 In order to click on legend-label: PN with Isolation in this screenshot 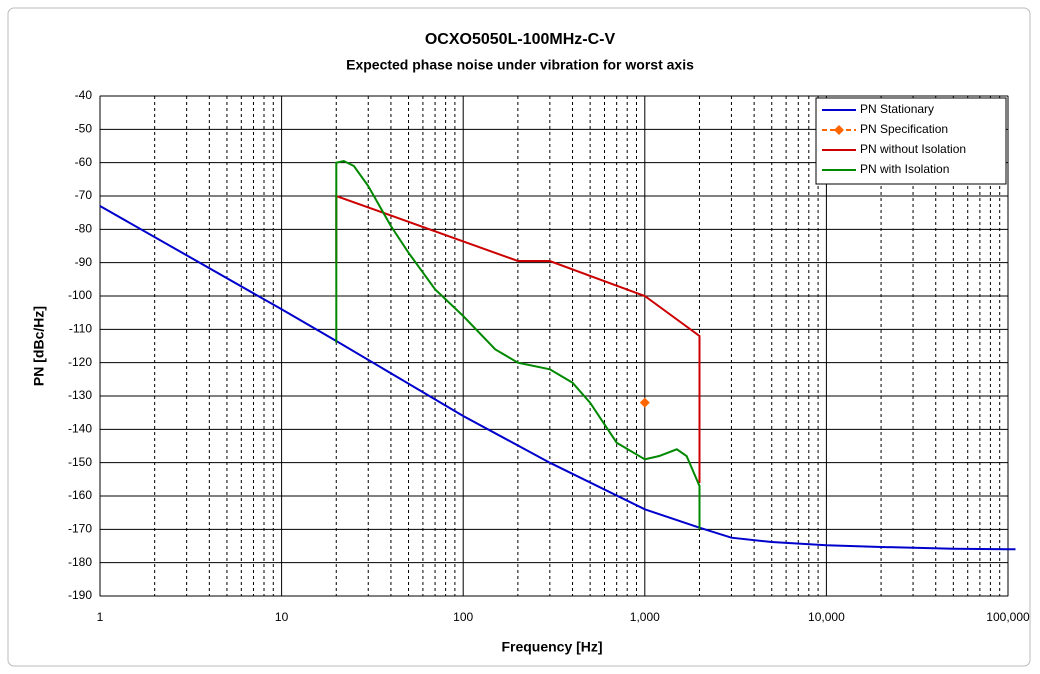, I will do `click(904, 169)`.